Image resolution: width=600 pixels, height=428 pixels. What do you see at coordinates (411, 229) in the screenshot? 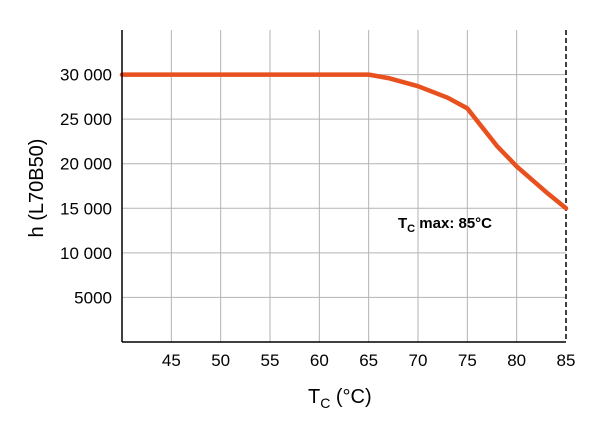
I see `tc-max-annotation-sub: C` at bounding box center [411, 229].